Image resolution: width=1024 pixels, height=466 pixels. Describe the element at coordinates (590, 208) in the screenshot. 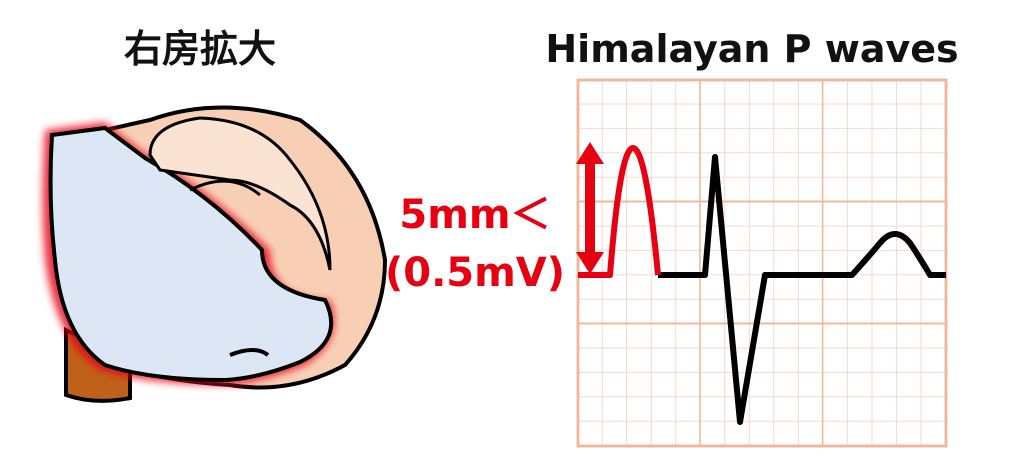

I see `amplitude-arrow` at that location.